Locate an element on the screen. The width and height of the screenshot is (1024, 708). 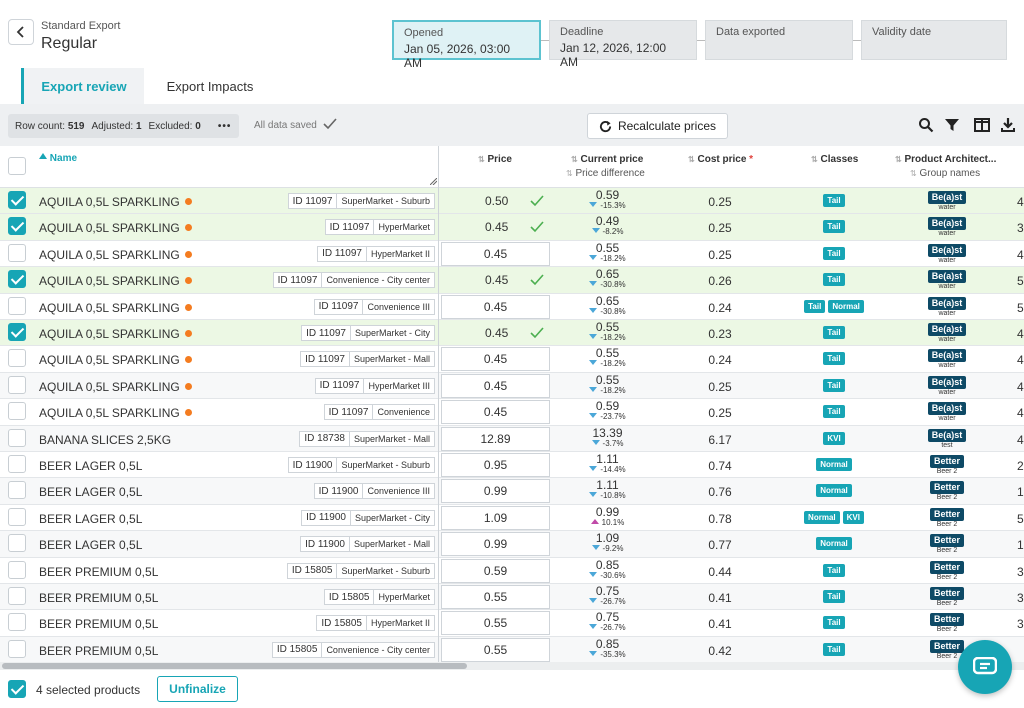
column-header-classes: ⇅ Classes is located at coordinates (834, 159).